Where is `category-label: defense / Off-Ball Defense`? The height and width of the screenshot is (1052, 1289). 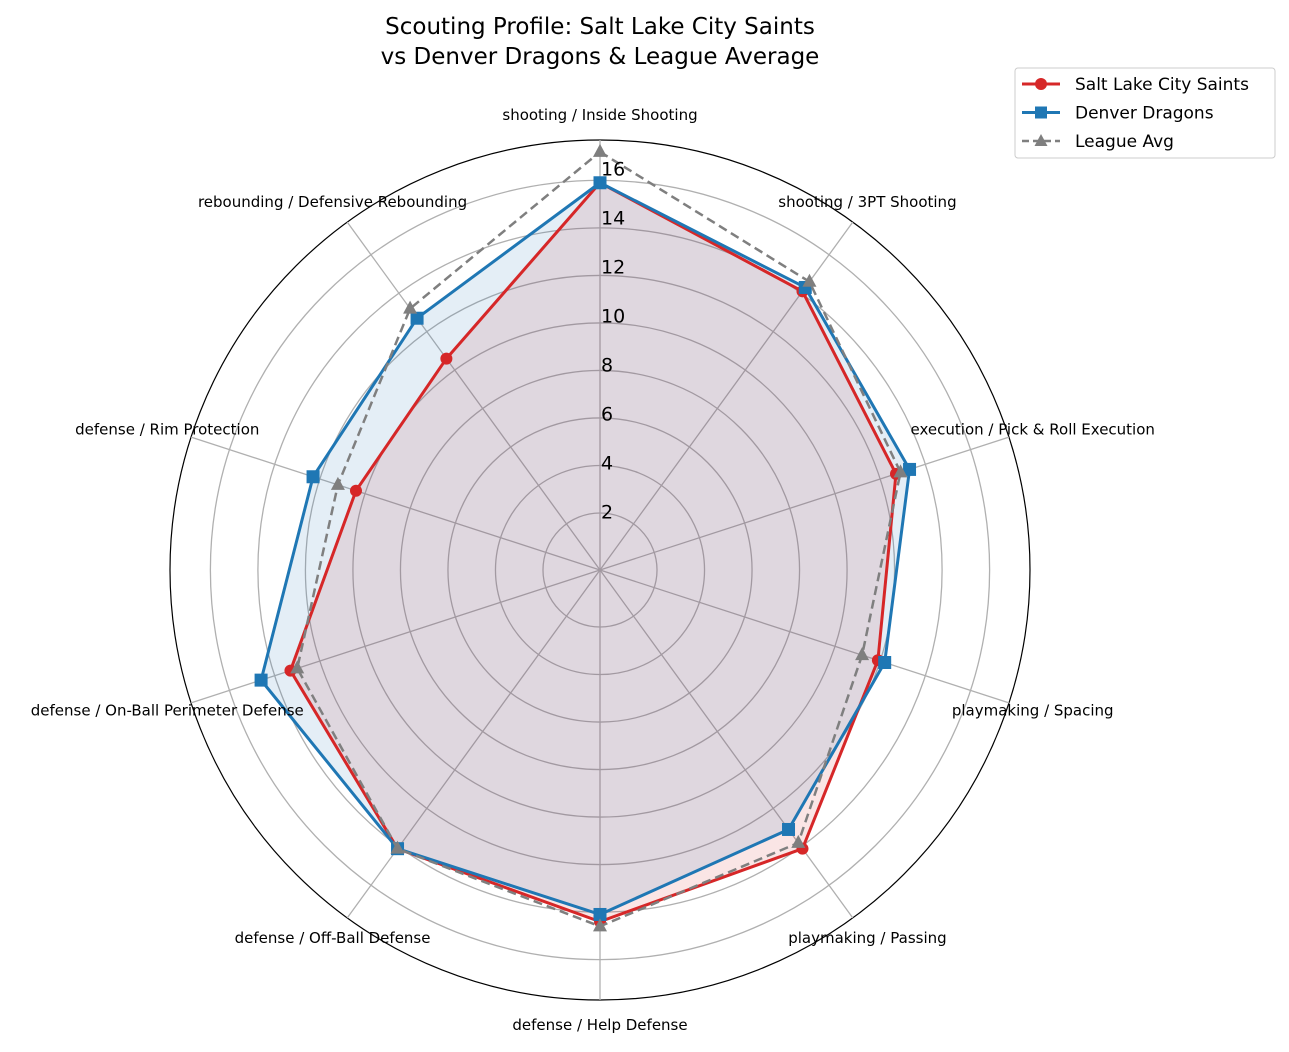 category-label: defense / Off-Ball Defense is located at coordinates (333, 938).